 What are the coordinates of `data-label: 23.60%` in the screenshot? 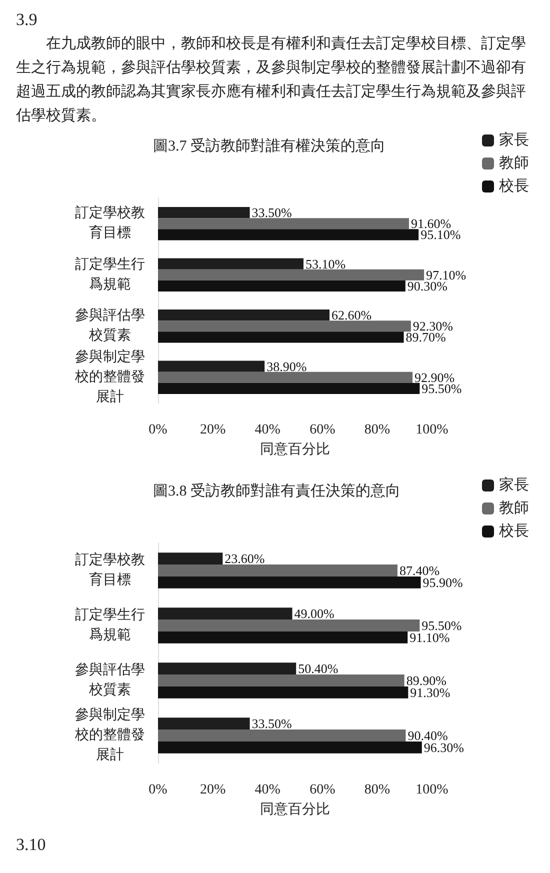 It's located at (244, 558).